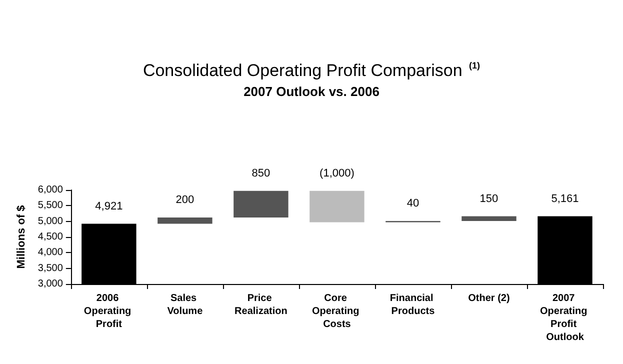  What do you see at coordinates (489, 298) in the screenshot?
I see `x-tick-label: Other (2)` at bounding box center [489, 298].